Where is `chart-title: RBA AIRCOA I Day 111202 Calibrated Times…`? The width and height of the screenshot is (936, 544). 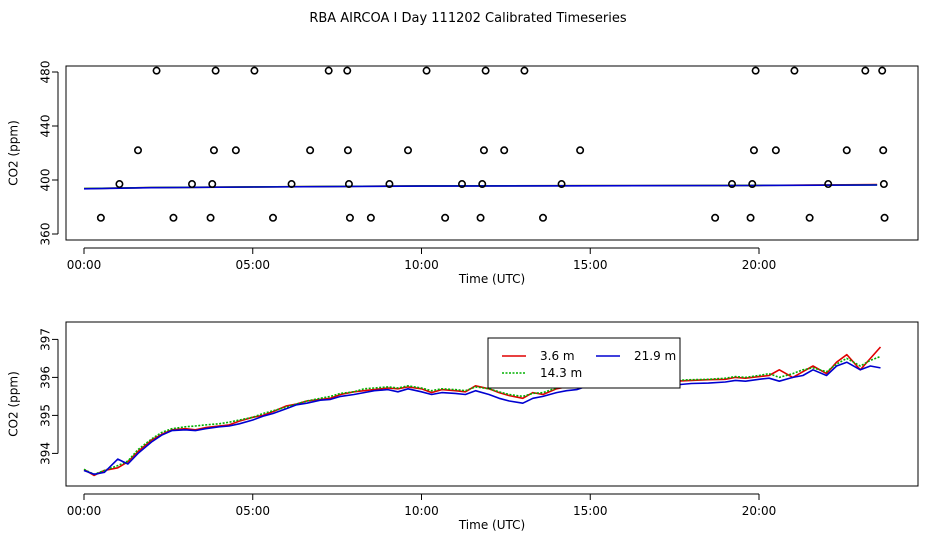
chart-title: RBA AIRCOA I Day 111202 Calibrated Times… is located at coordinates (468, 18).